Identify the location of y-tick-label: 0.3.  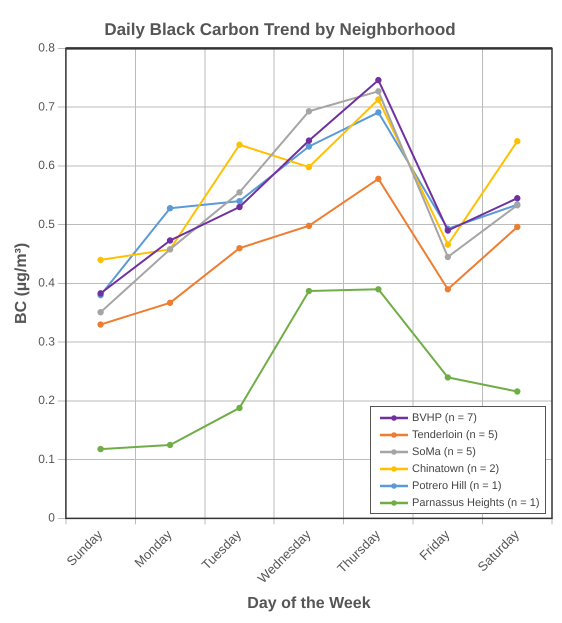
(47, 341).